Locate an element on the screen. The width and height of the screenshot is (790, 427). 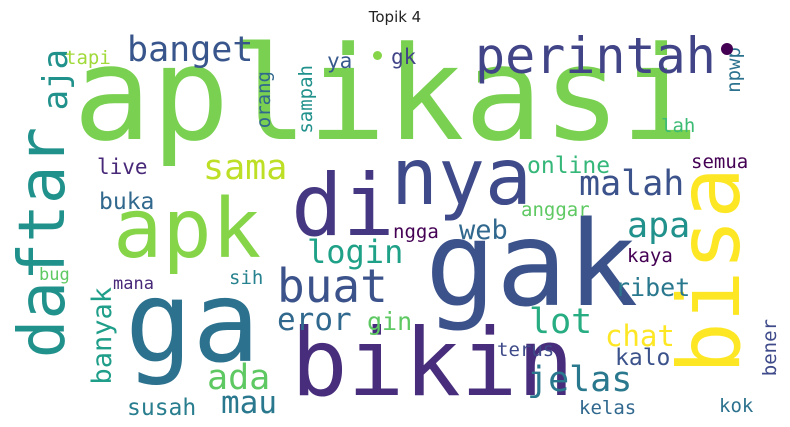
word-ngga: ngga is located at coordinates (416, 232).